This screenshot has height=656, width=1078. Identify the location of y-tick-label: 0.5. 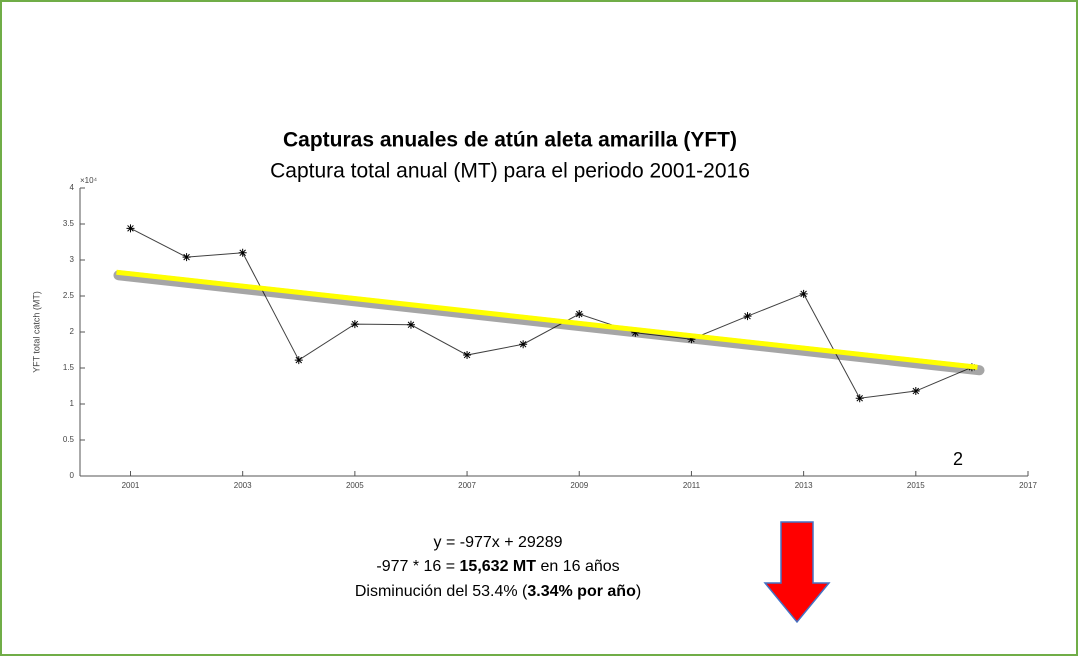
(69, 439).